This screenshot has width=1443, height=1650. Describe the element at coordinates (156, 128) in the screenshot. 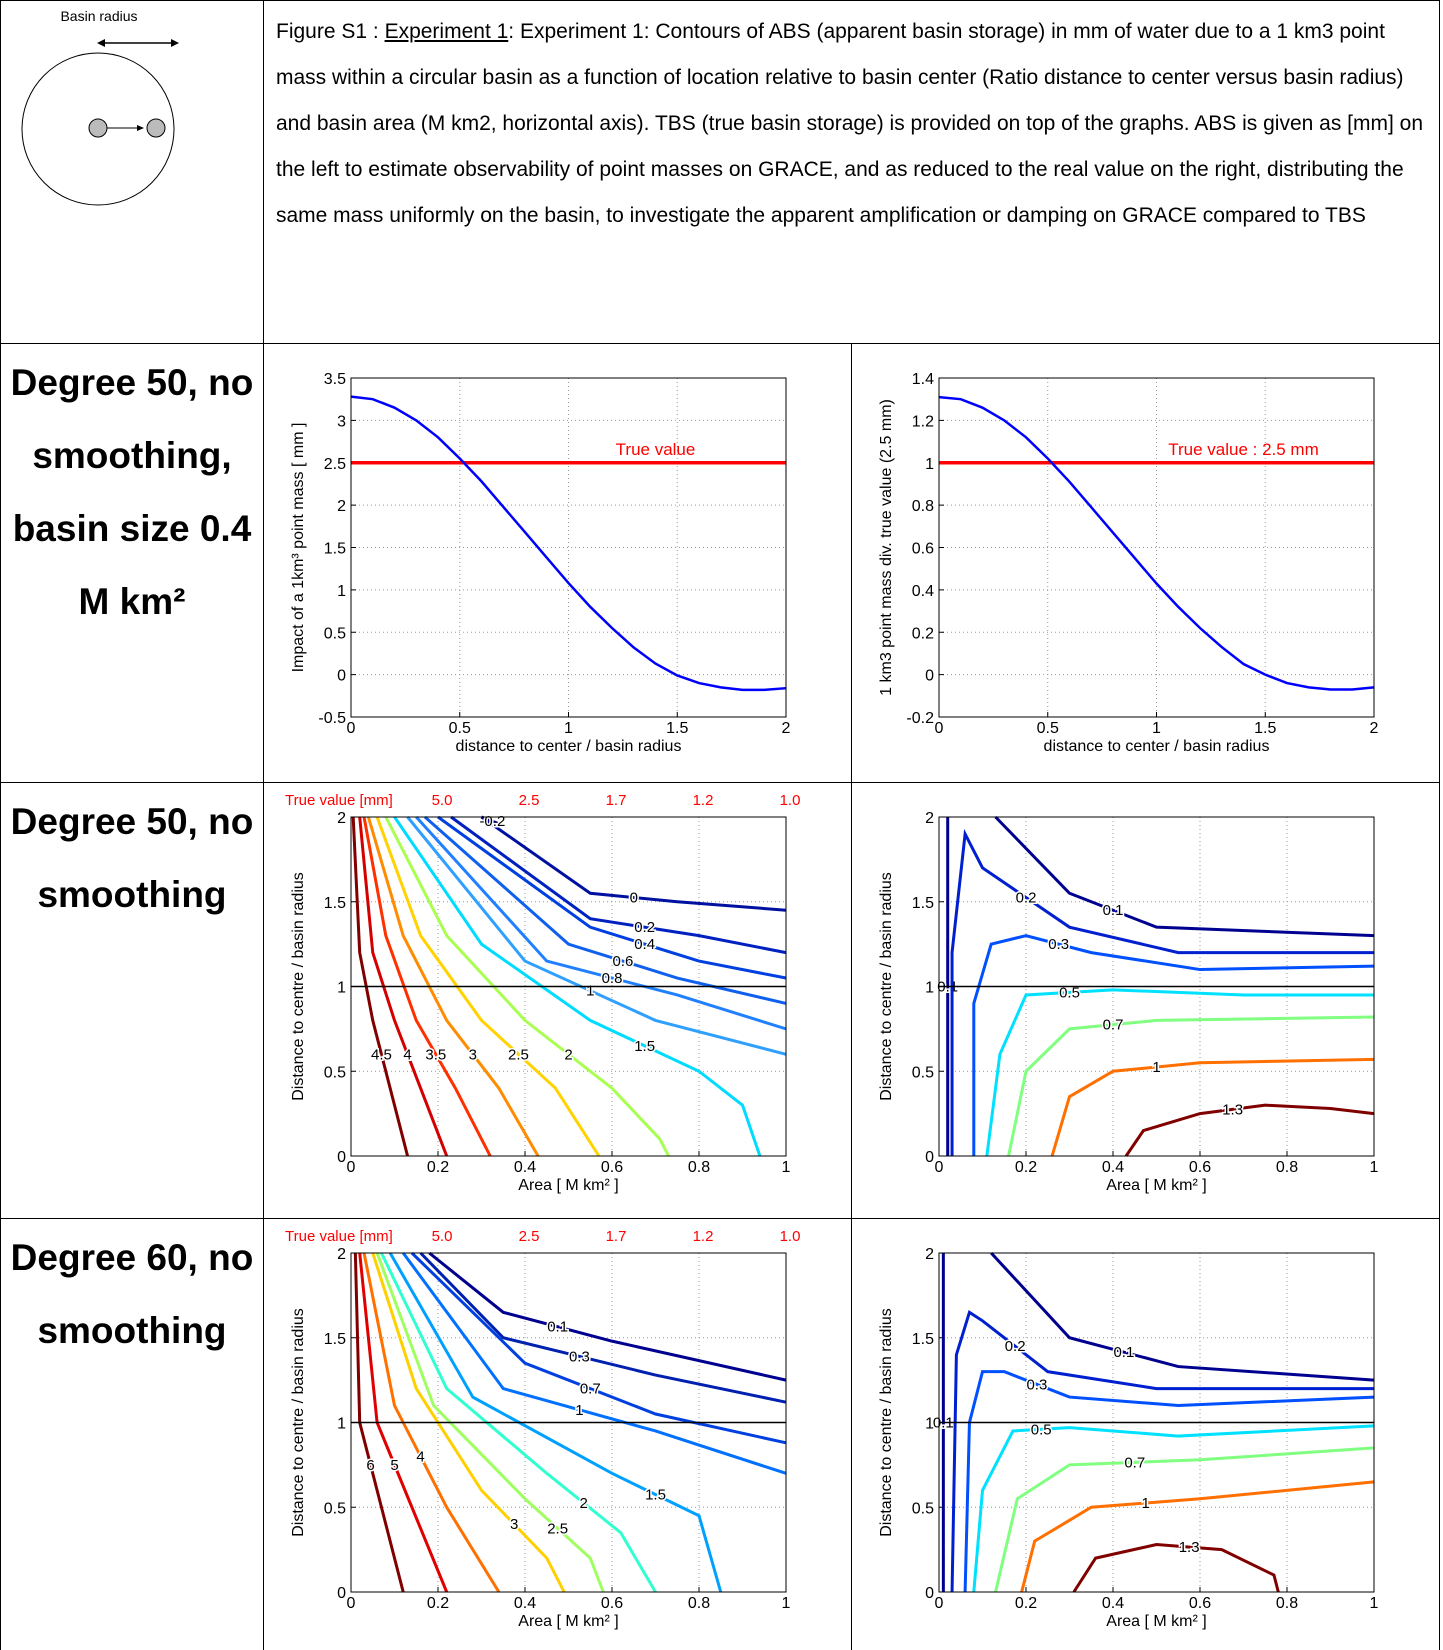

I see `point-mass` at that location.